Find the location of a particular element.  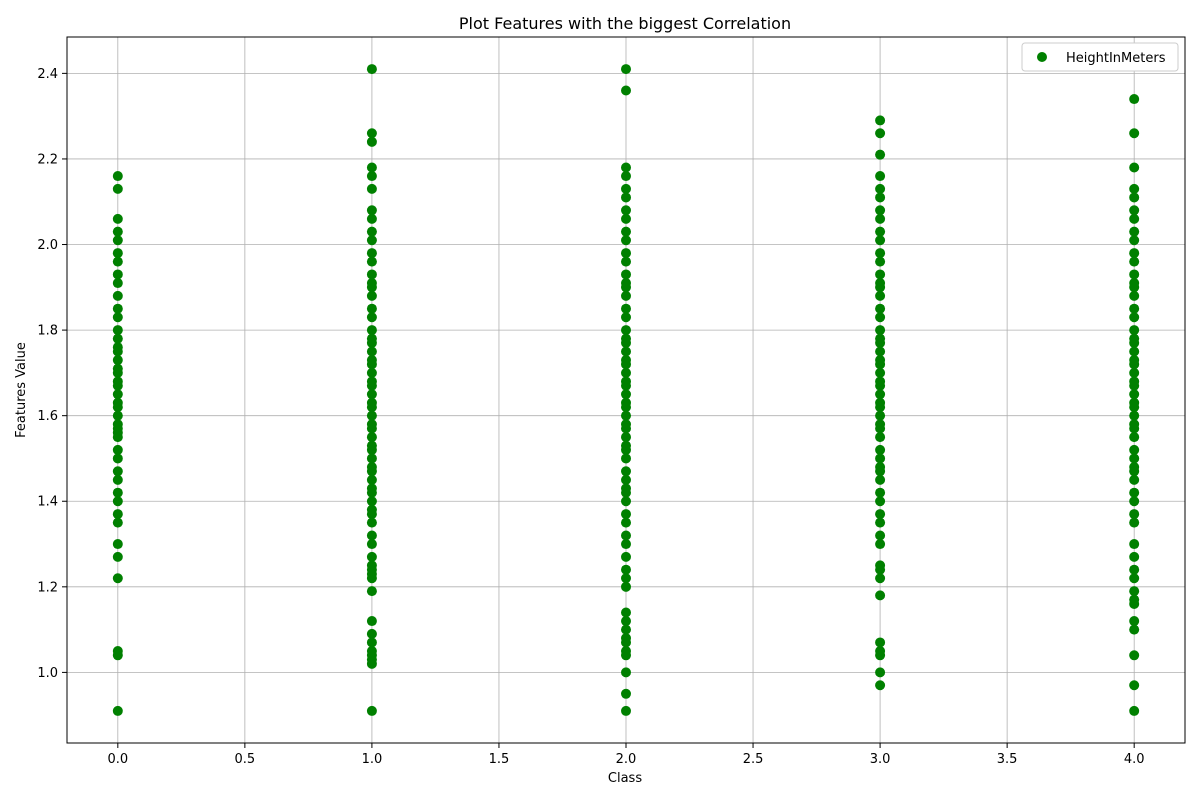

y-axis: 1.0 1.2 1.4 1.6 1.8 2.0 2.2 2.4 is located at coordinates (52, 374).